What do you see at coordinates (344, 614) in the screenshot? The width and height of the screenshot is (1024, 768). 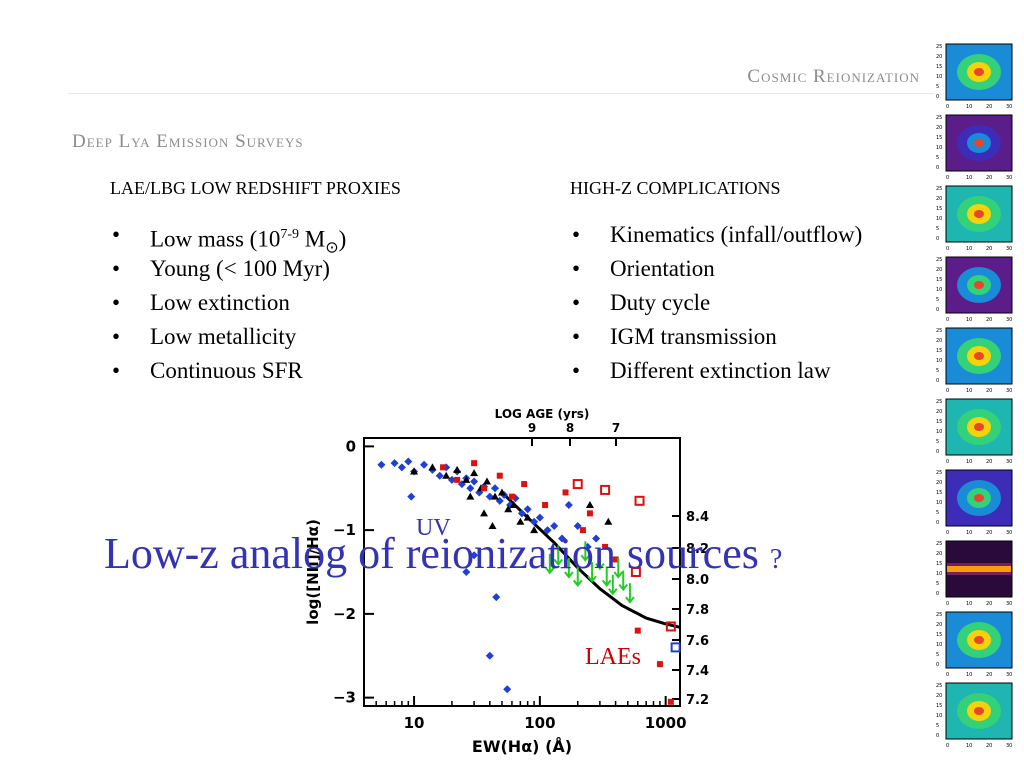 I see `y-tick-label: −2` at bounding box center [344, 614].